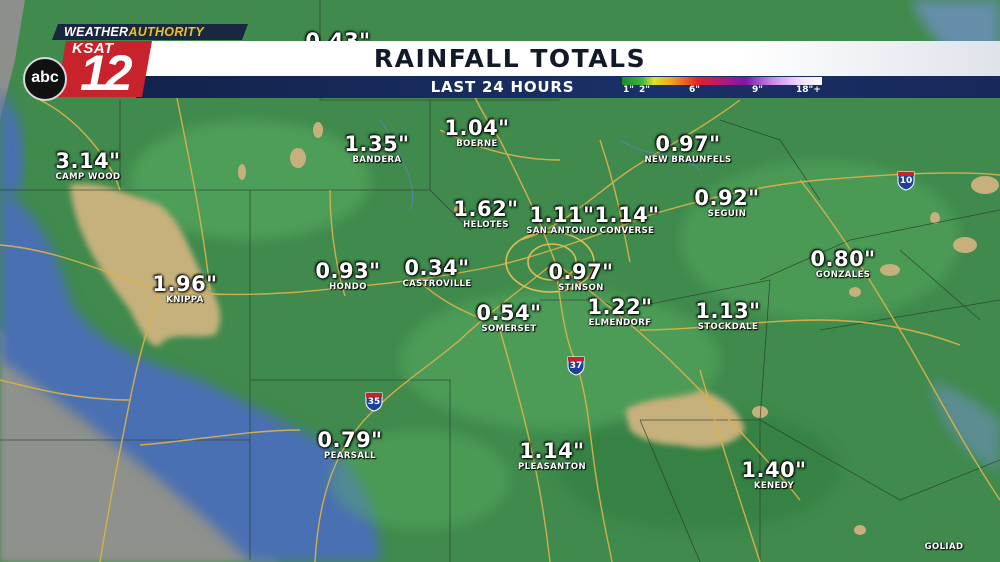  Describe the element at coordinates (774, 470) in the screenshot. I see `amount-value: 1.40"` at that location.